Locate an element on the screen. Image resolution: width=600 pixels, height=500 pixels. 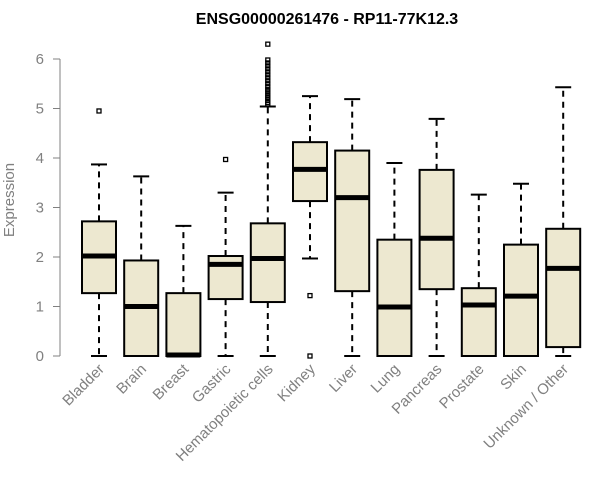
y-tick-label: 4 is located at coordinates (40, 158).